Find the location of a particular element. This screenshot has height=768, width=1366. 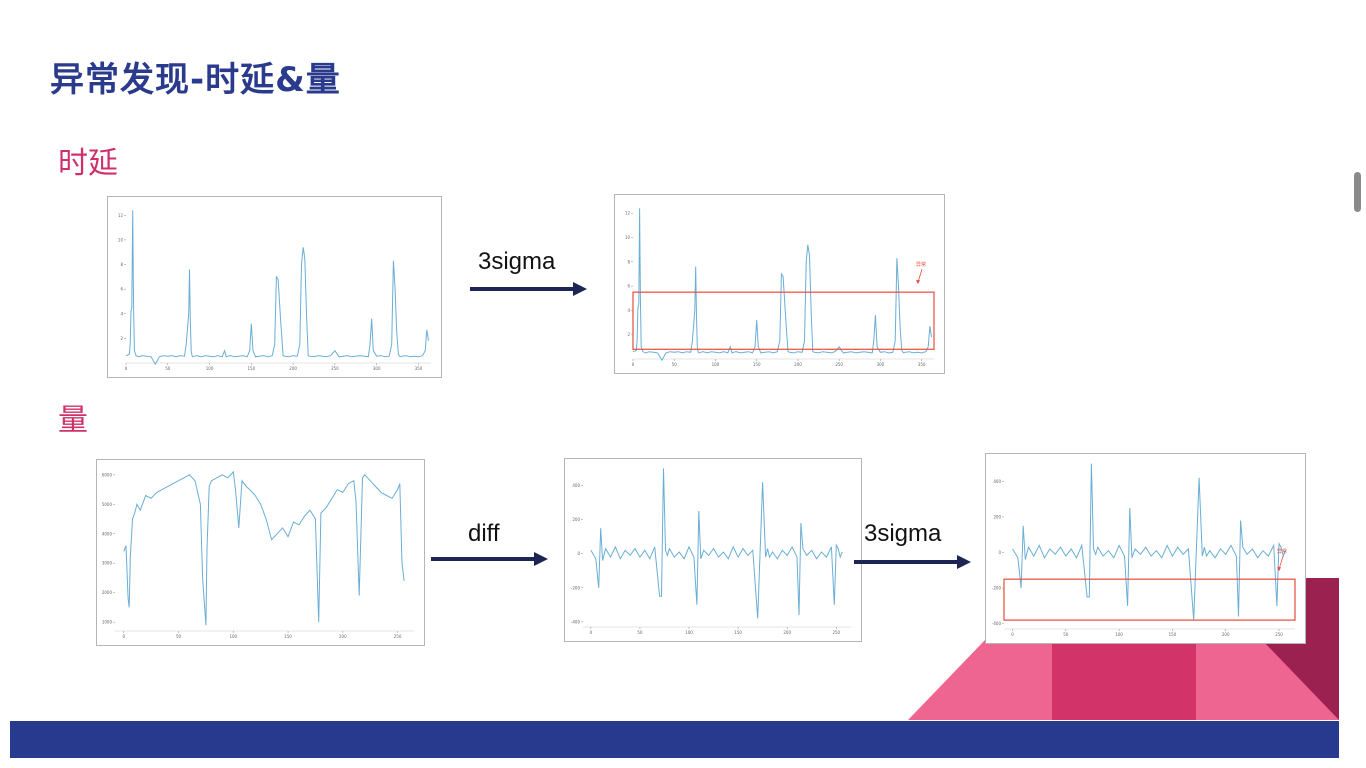

volume-raw-chart-svg: 1000 2000 3000 4000 5000 6000 0 50 100 150 200 250 is located at coordinates (258, 554).